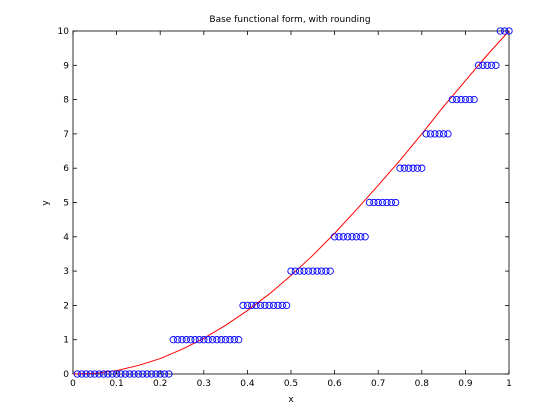 This screenshot has width=560, height=420. Describe the element at coordinates (289, 20) in the screenshot. I see `chart-title: Base functional form, with rounding` at that location.